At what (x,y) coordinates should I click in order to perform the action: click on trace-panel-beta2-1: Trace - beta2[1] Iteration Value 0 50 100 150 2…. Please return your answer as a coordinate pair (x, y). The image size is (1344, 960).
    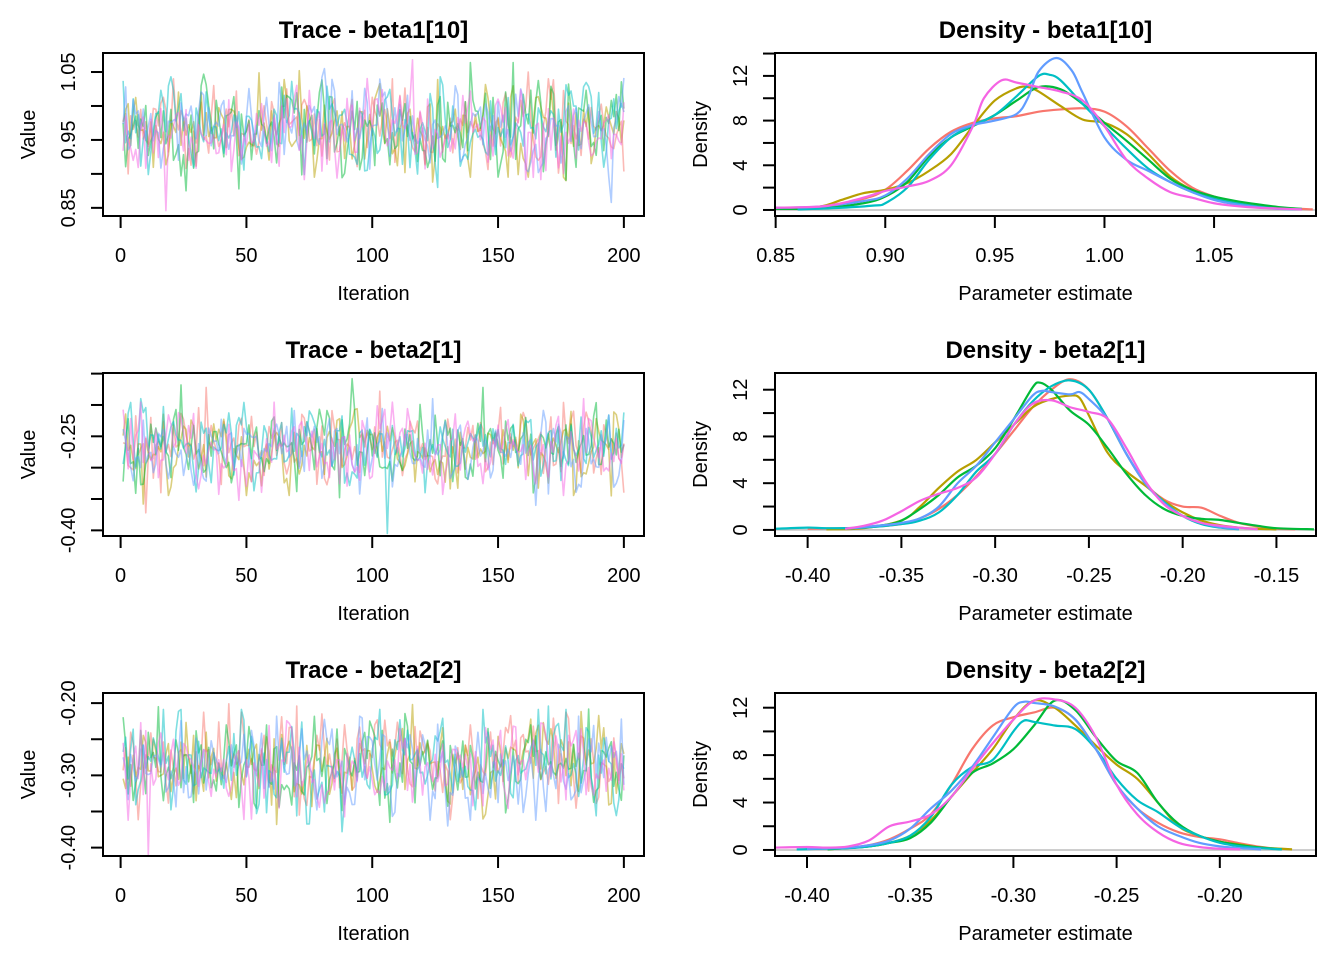
    Looking at the image, I should click on (331, 481).